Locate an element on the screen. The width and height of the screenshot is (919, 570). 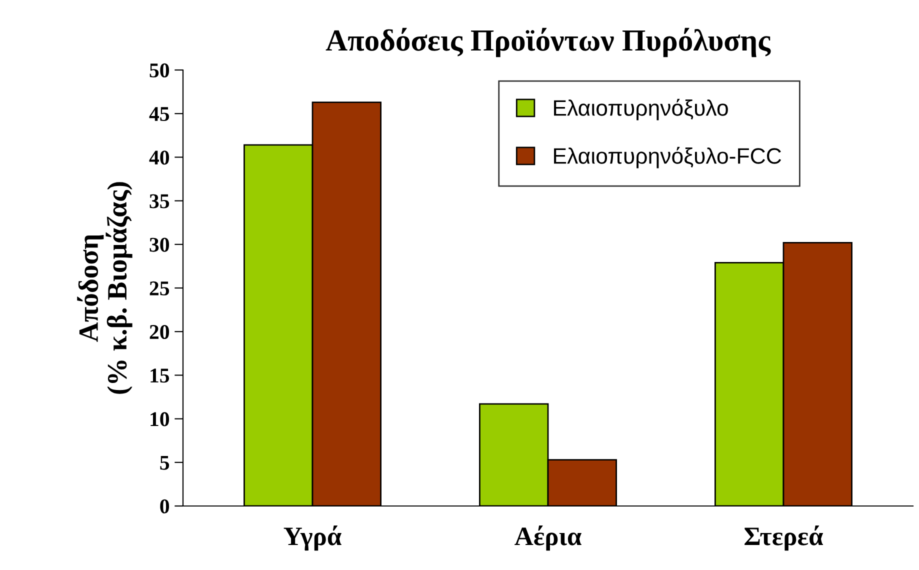
legend-label: Ελαιοπυρηνόξυλο is located at coordinates (641, 109).